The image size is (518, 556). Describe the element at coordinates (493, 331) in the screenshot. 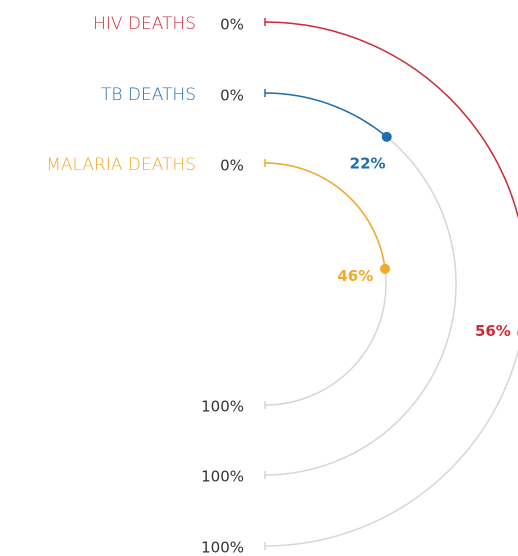

I see `value-label: 56%` at that location.